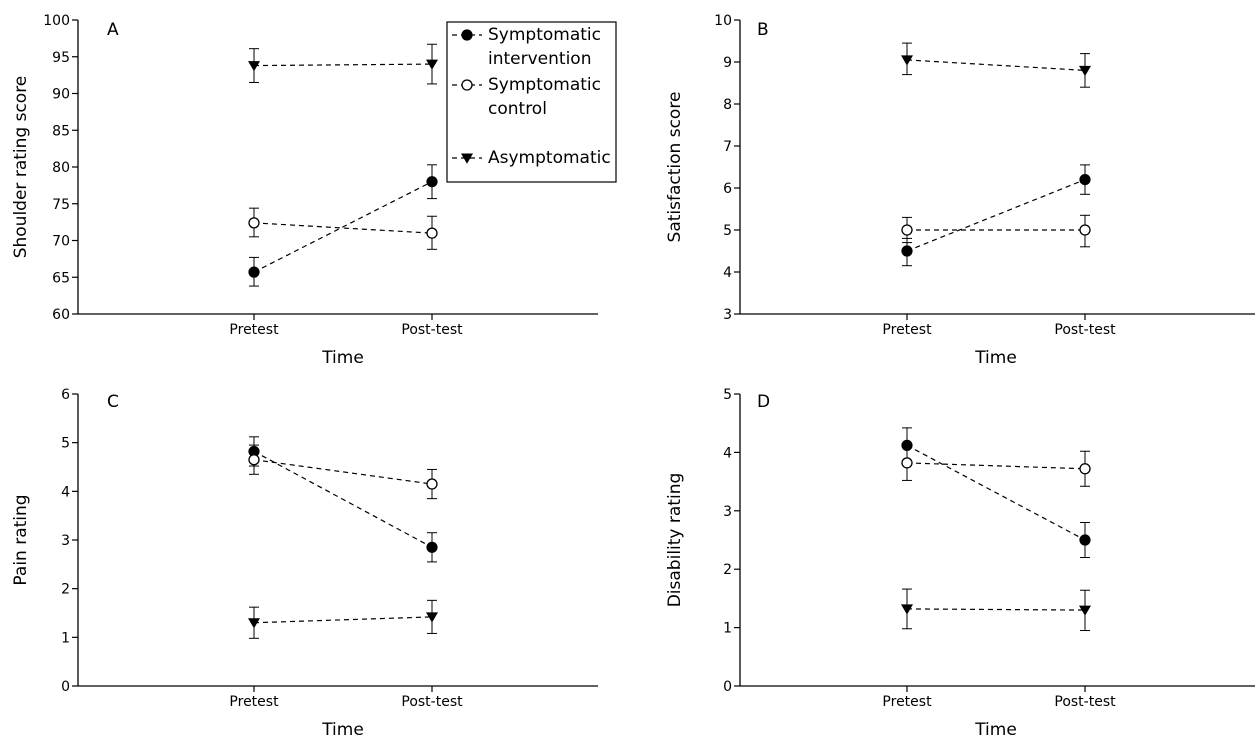 The image size is (1257, 736). What do you see at coordinates (539, 59) in the screenshot?
I see `legend-label: intervention` at bounding box center [539, 59].